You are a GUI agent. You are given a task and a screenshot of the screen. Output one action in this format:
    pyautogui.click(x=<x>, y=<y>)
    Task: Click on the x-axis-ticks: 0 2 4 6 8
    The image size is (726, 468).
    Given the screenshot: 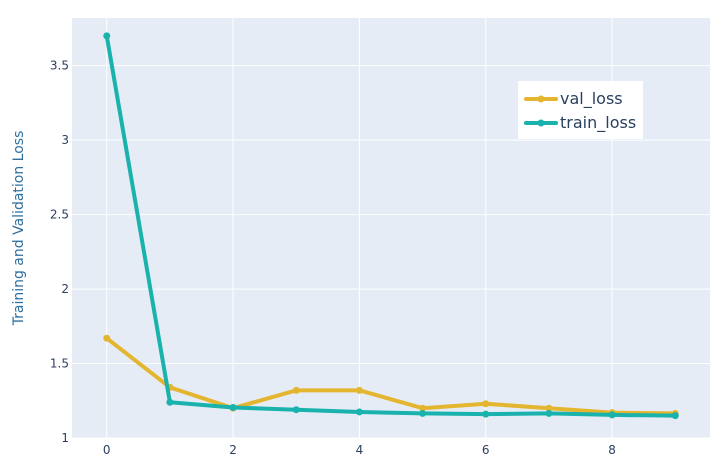 What is the action you would take?
    pyautogui.click(x=359, y=450)
    